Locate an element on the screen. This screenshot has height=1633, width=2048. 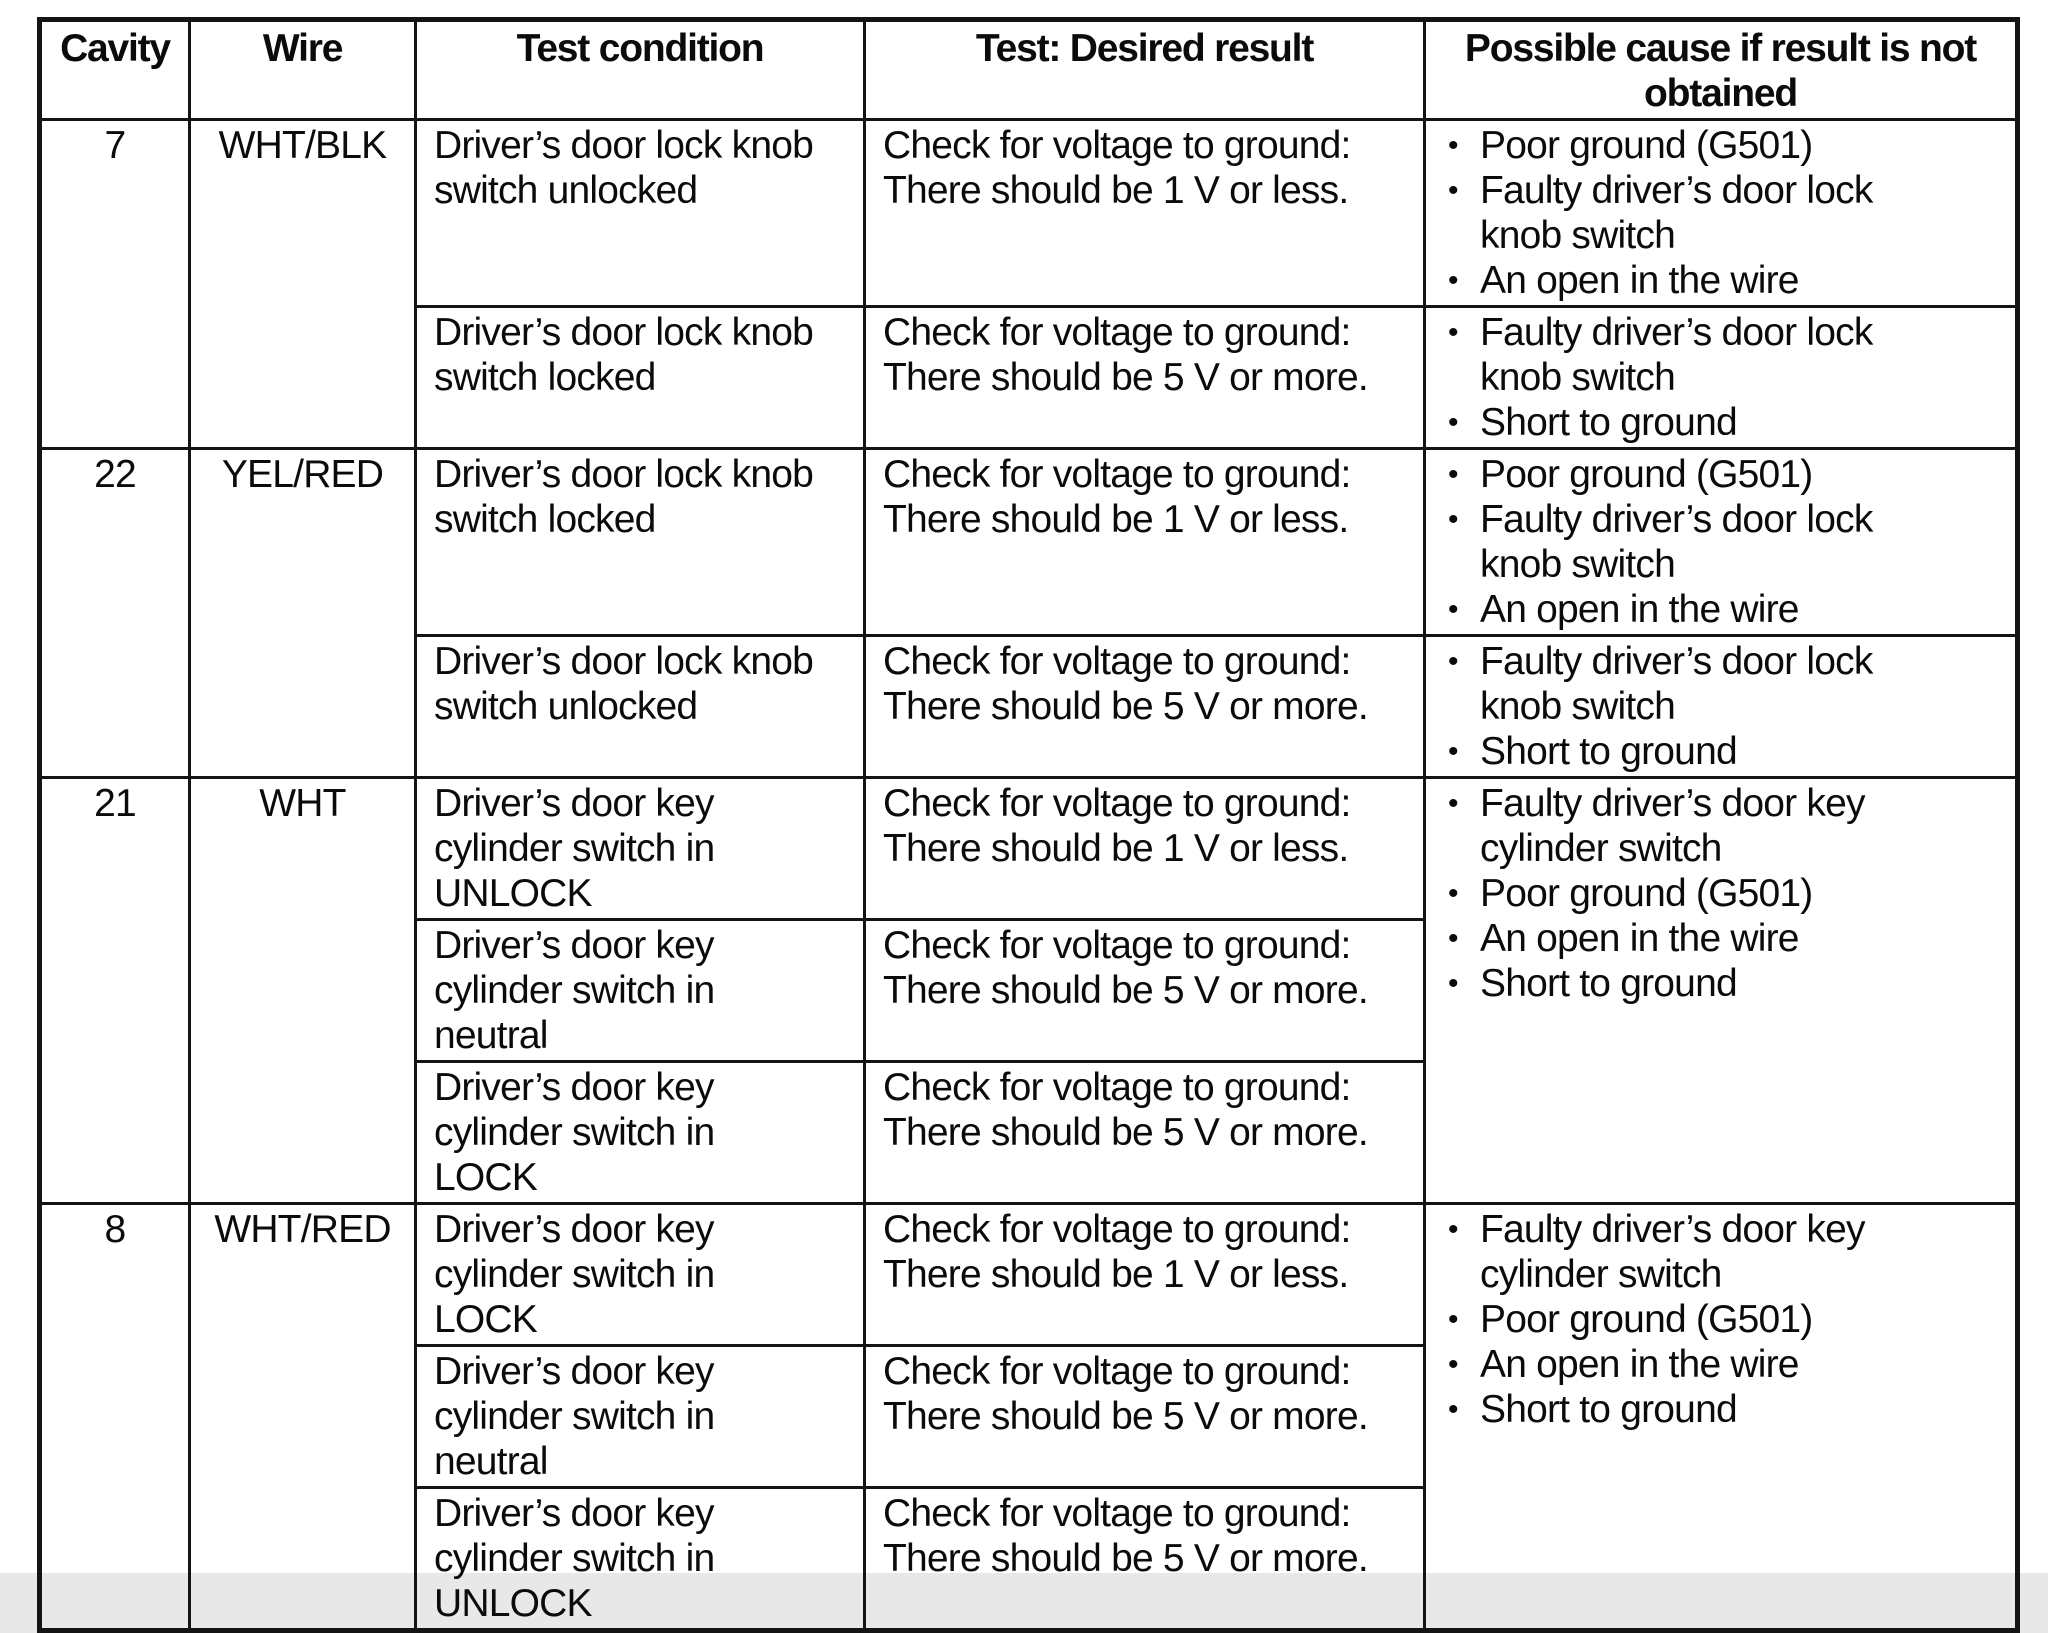
header-wire: Wire is located at coordinates (302, 69).